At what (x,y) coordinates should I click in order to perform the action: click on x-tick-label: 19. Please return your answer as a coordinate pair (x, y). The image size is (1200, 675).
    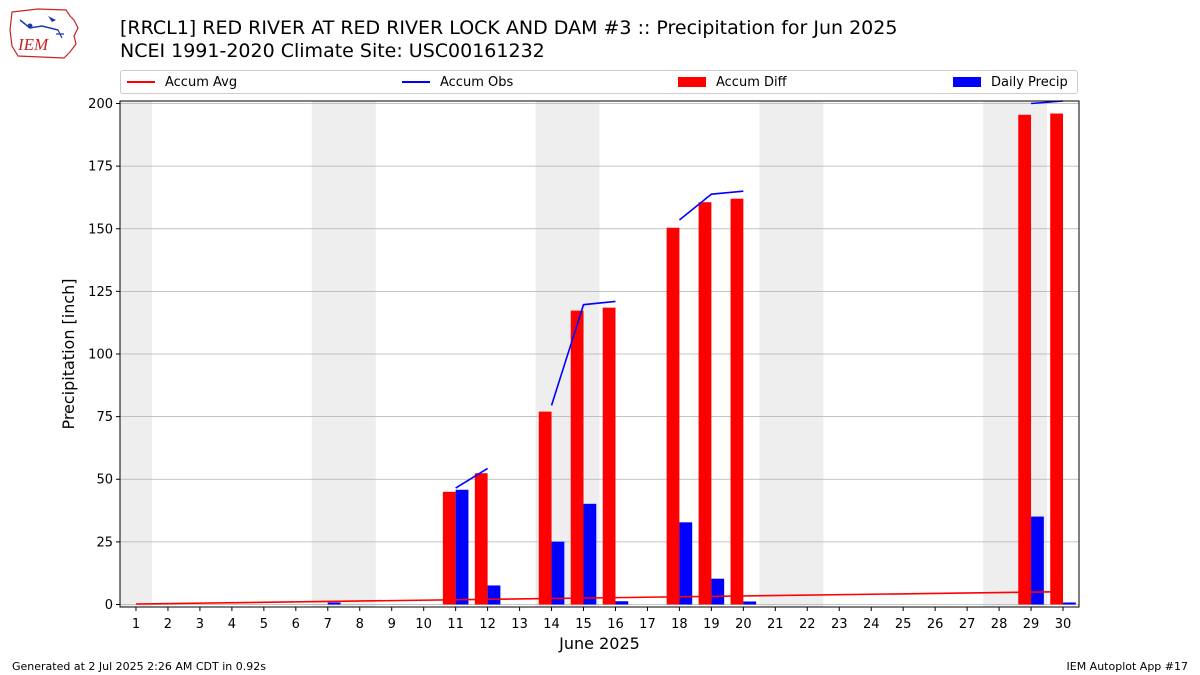
    Looking at the image, I should click on (711, 624).